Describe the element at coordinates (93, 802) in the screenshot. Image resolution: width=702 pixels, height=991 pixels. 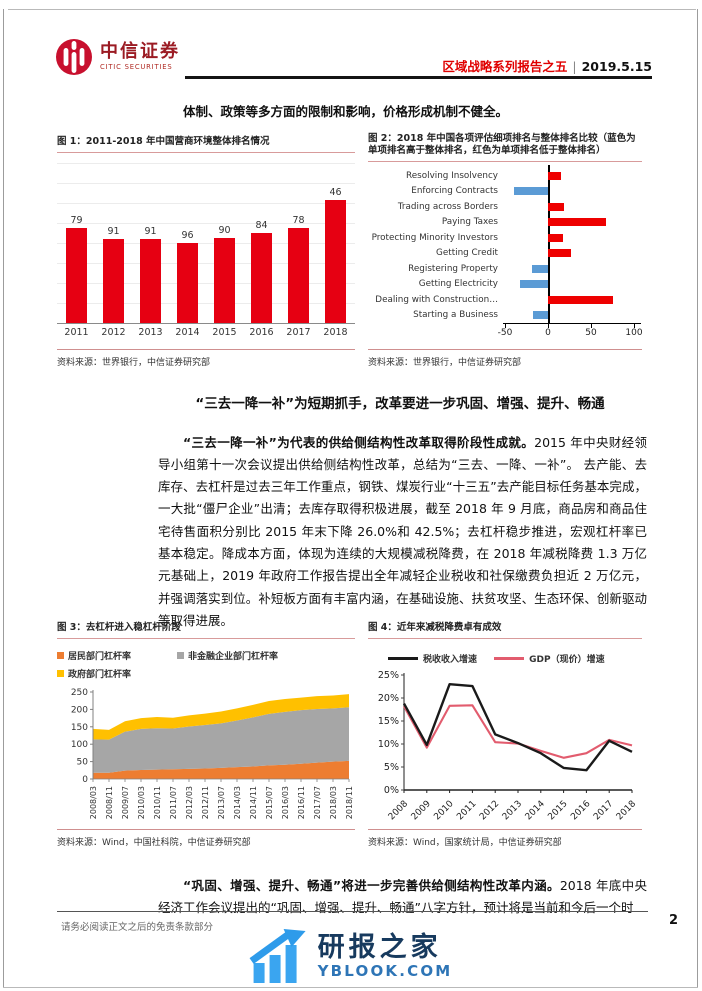
I see `svg-text: 2008/03` at that location.